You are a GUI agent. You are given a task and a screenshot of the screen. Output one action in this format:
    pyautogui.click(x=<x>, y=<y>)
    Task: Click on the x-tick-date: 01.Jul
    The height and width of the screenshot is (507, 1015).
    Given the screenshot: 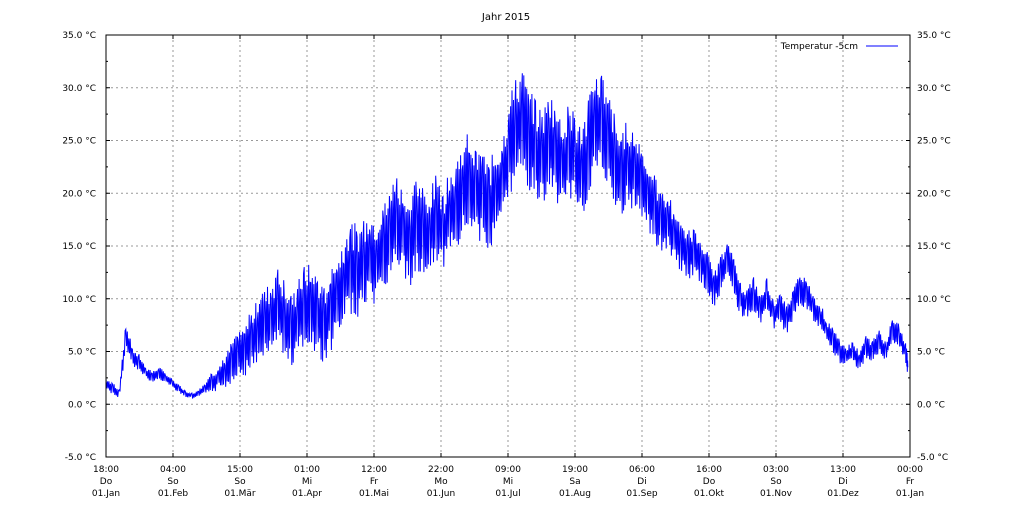 What is the action you would take?
    pyautogui.click(x=507, y=494)
    